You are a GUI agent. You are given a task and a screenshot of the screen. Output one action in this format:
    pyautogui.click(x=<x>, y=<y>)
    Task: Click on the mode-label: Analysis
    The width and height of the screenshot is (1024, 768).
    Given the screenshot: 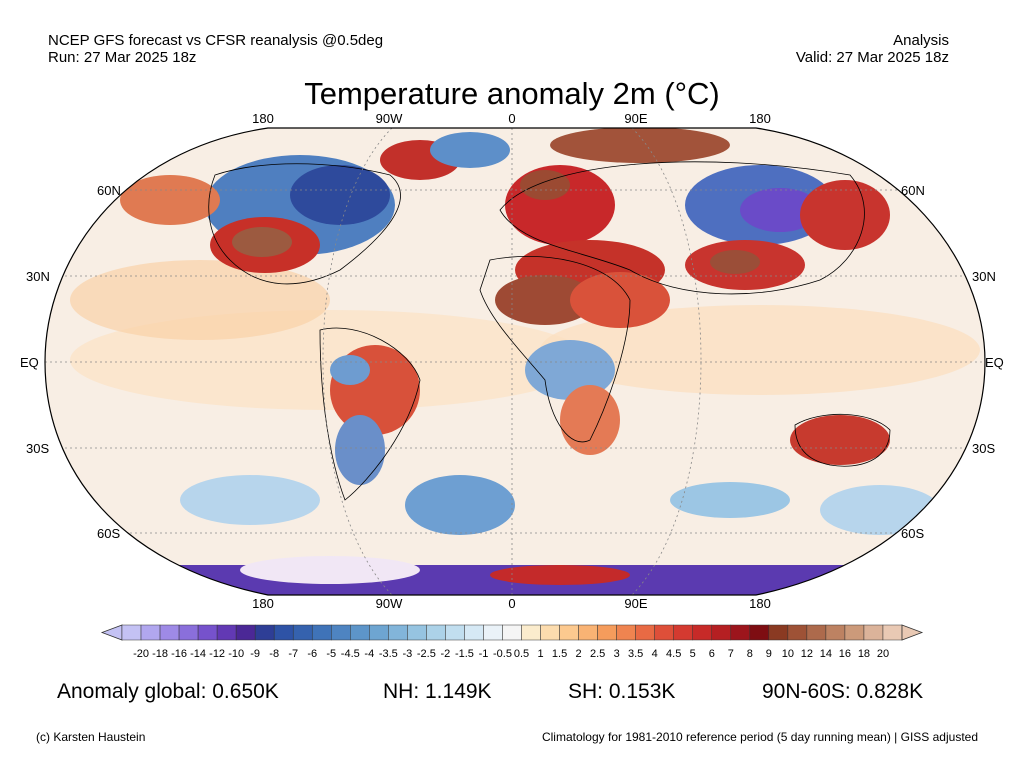 What is the action you would take?
    pyautogui.click(x=921, y=40)
    